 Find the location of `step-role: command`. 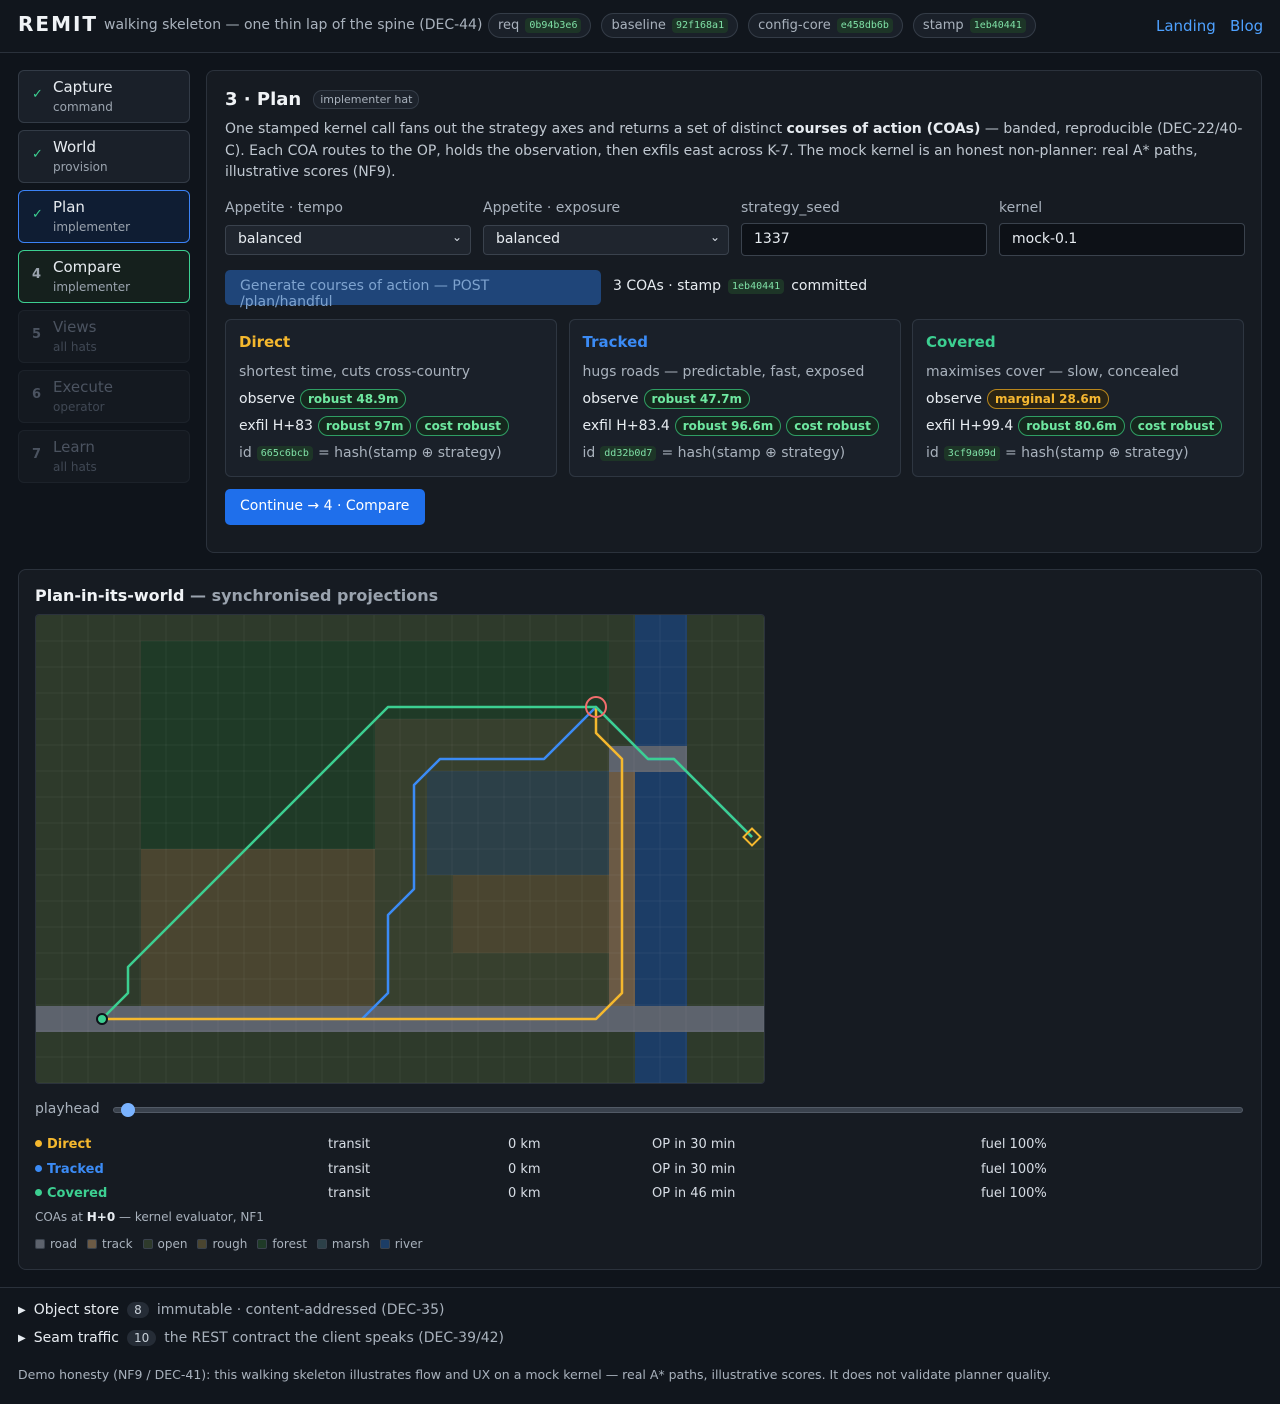

step-role: command is located at coordinates (83, 107).